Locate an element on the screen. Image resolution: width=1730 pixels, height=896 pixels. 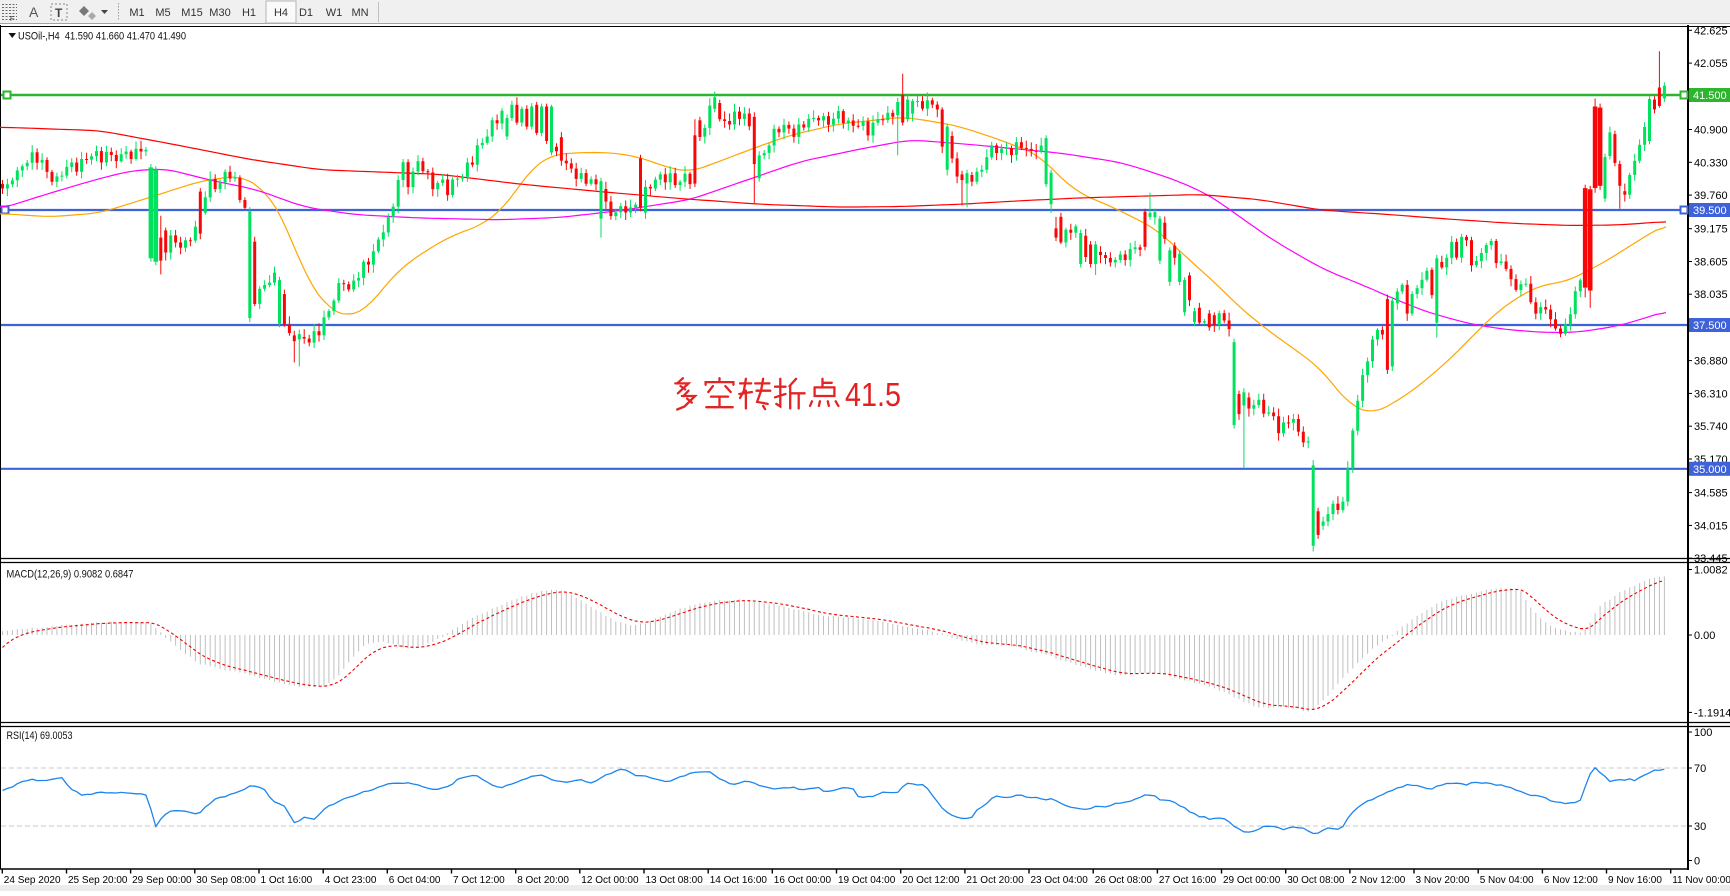
svg-text: 42.625 is located at coordinates (1711, 31).